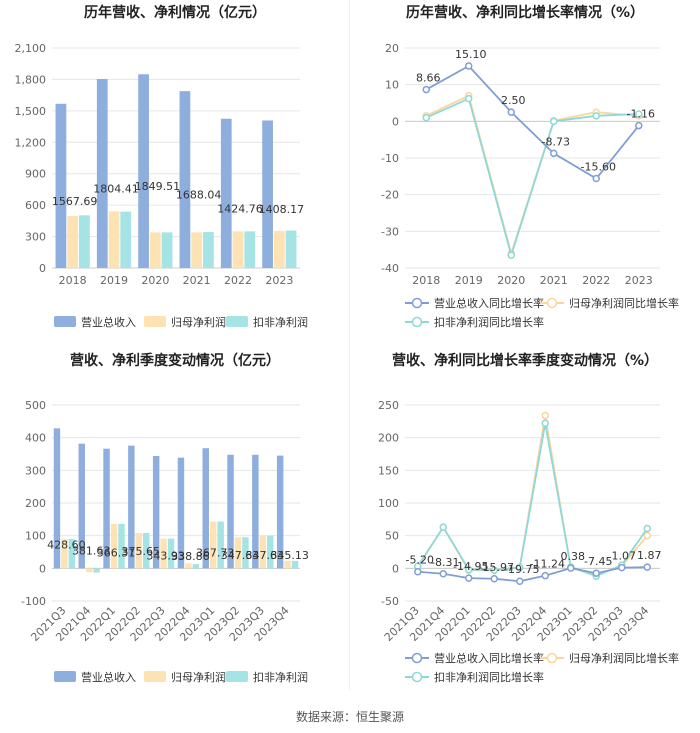 The height and width of the screenshot is (733, 700). I want to click on data-label: -19.75, so click(521, 569).